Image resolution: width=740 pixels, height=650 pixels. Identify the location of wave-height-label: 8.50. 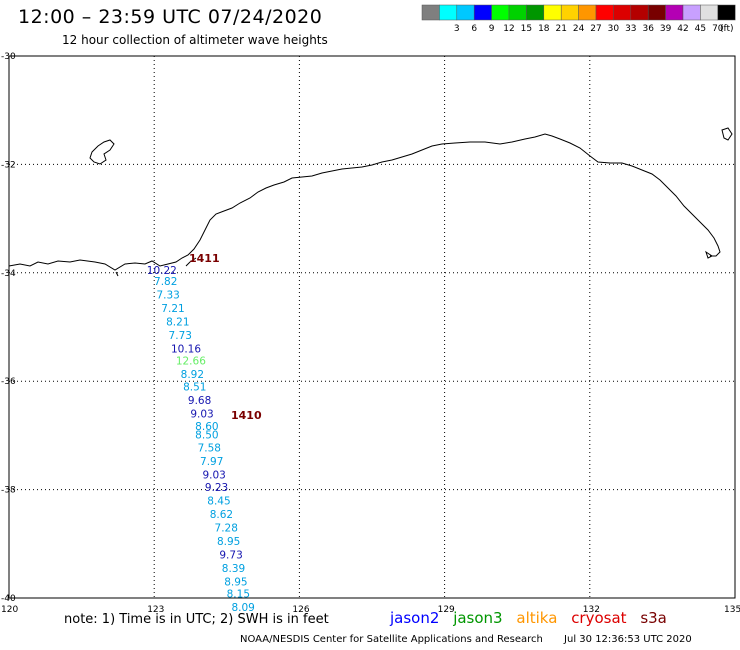
(206, 435).